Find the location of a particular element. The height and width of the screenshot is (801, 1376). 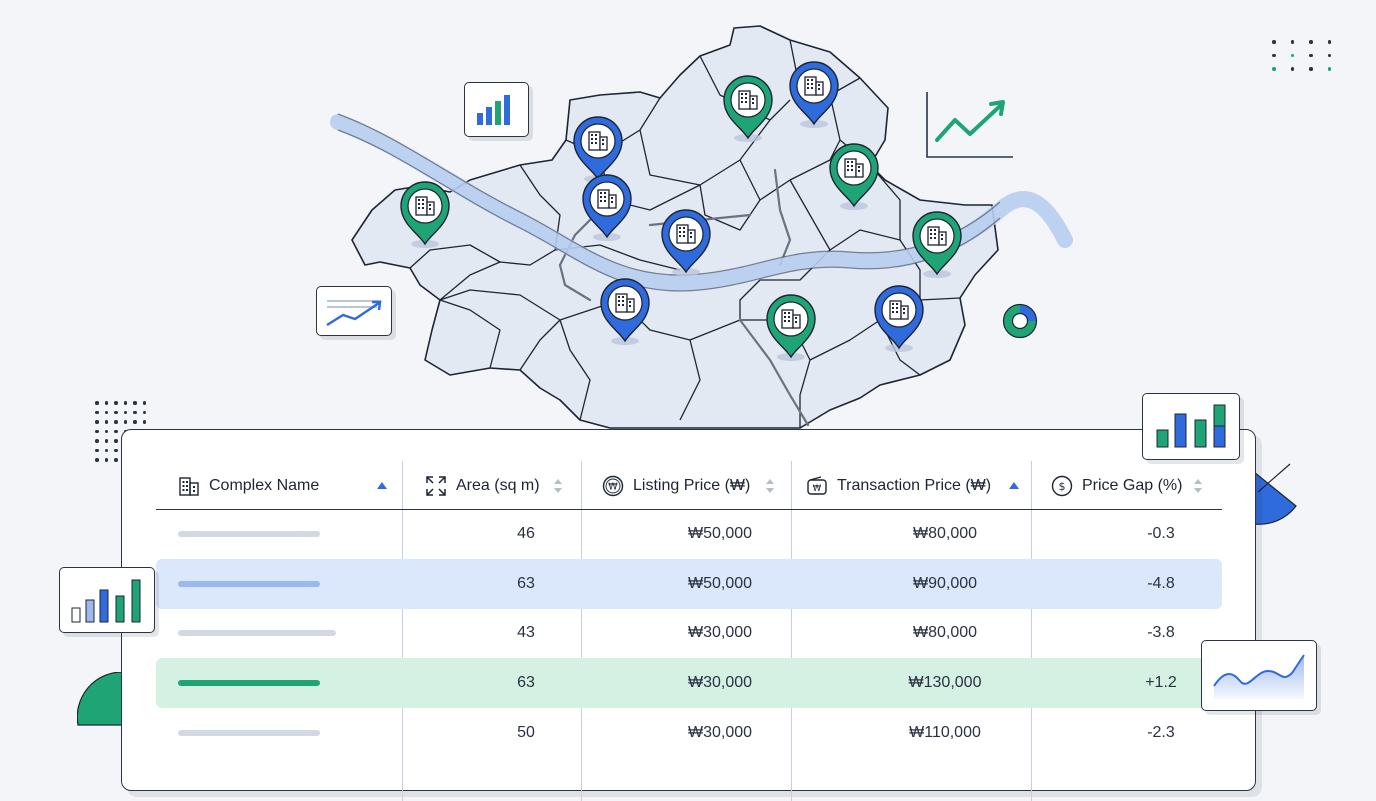

header-area: Area (sq m) is located at coordinates (482, 486).